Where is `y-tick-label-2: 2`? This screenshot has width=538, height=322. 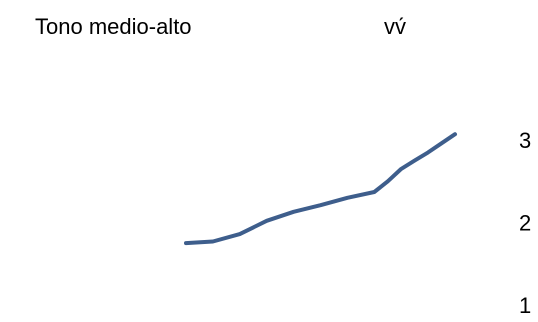 y-tick-label-2: 2 is located at coordinates (525, 223).